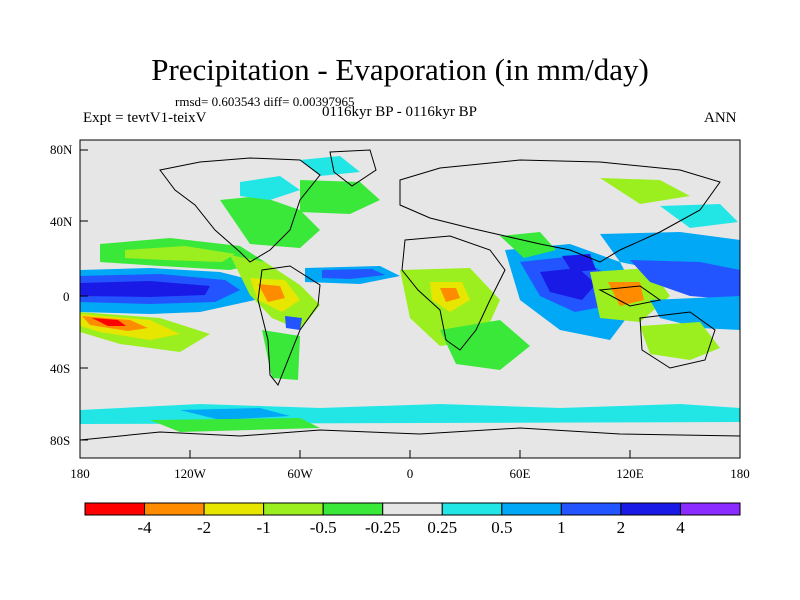  What do you see at coordinates (61, 221) in the screenshot?
I see `lat-label-40n: 40N` at bounding box center [61, 221].